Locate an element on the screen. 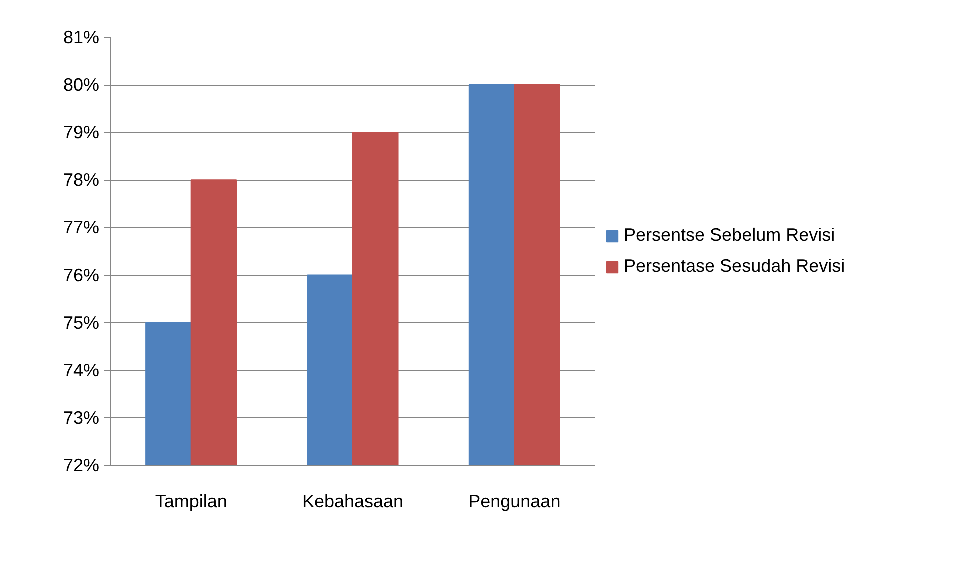 Image resolution: width=960 pixels, height=577 pixels. y-tick-label: 78% is located at coordinates (81, 180).